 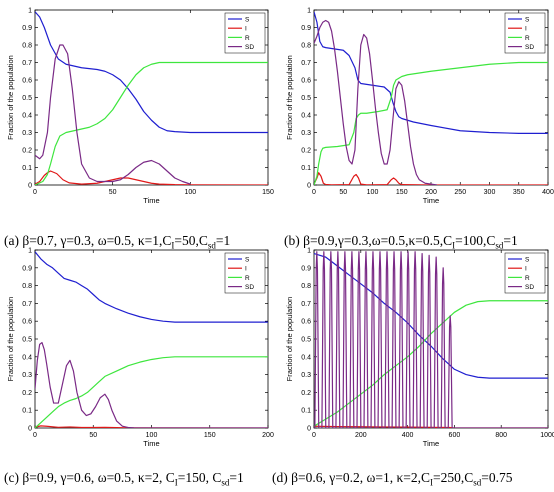 What do you see at coordinates (501, 435) in the screenshot?
I see `x-tick-label: 800` at bounding box center [501, 435].